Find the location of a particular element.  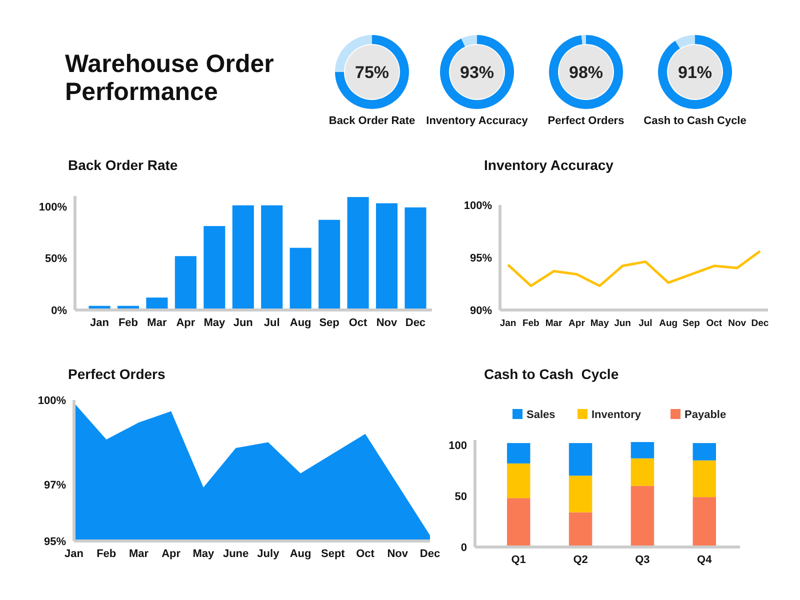

chart-title: Inventory Accuracy is located at coordinates (549, 165).